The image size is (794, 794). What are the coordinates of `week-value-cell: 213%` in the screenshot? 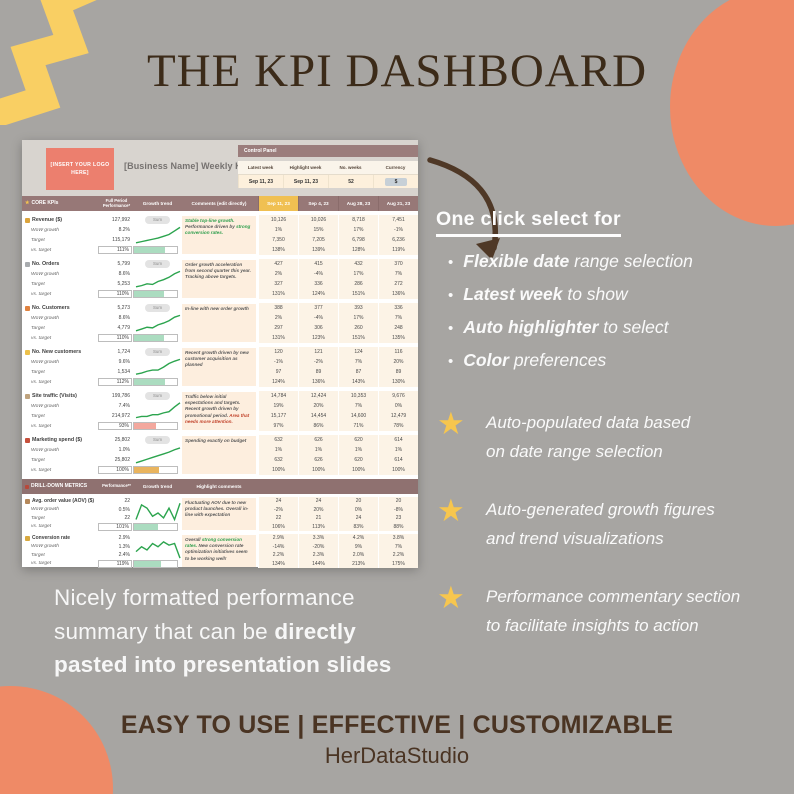 It's located at (358, 563).